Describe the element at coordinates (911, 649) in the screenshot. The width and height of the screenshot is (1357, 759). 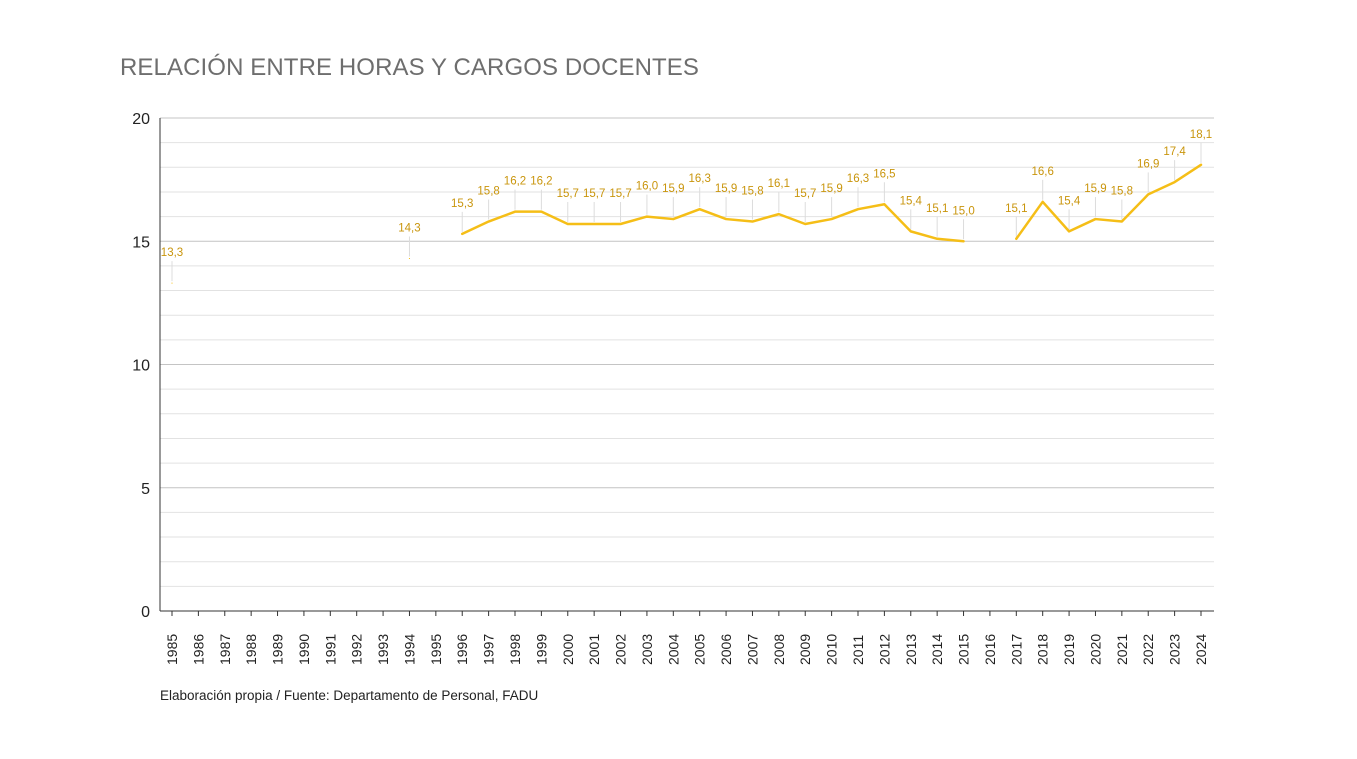
I see `x-tick-label: 2013` at that location.